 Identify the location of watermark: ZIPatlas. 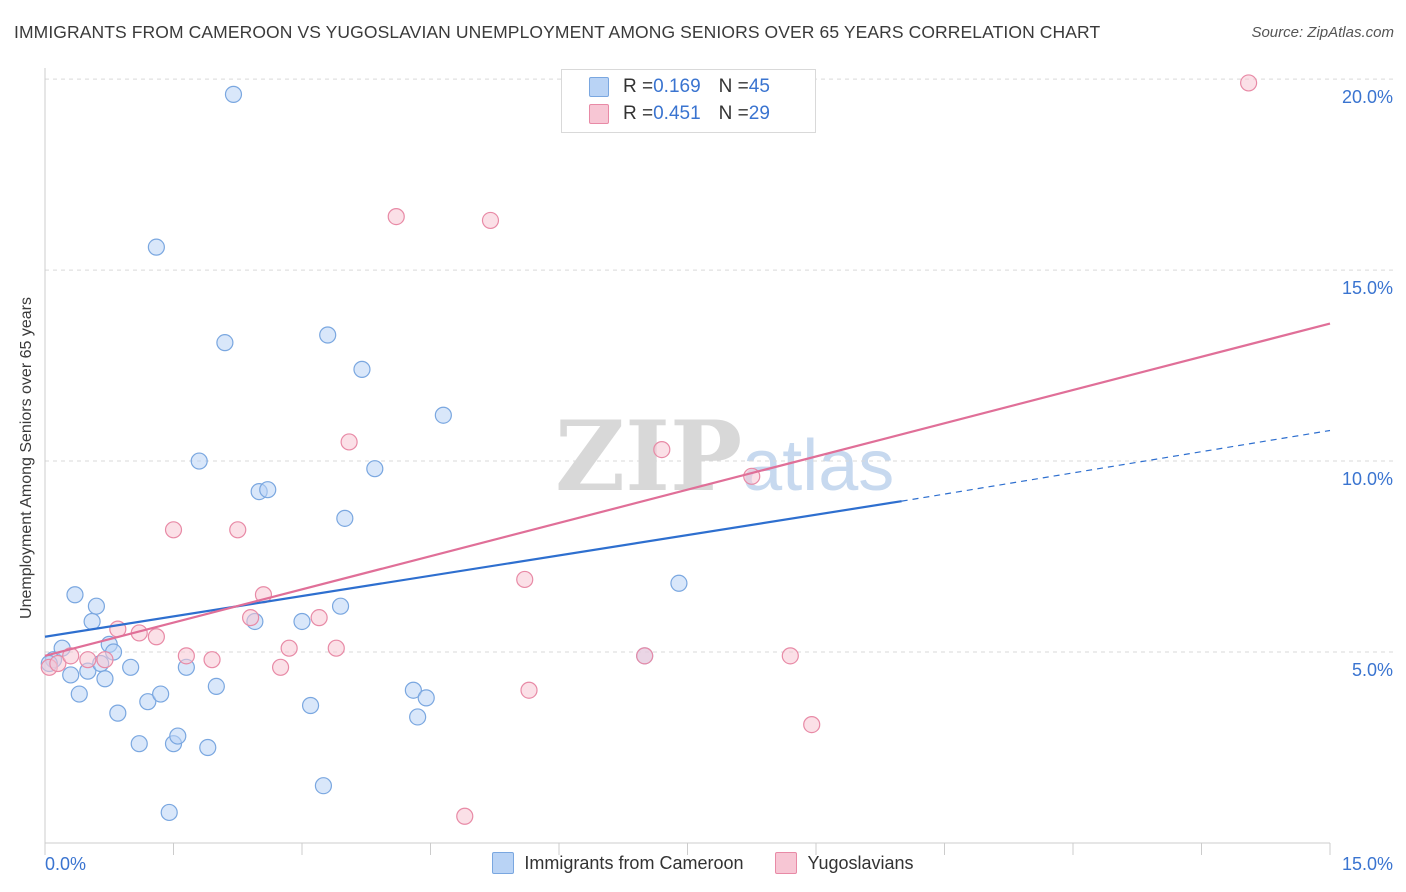
(724, 456).